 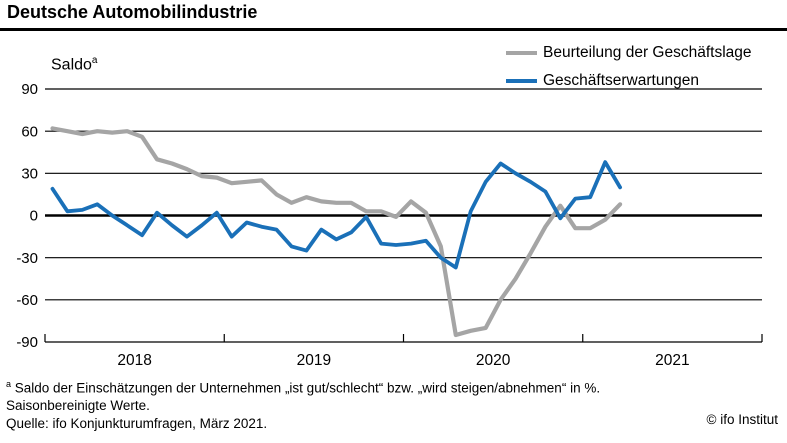 What do you see at coordinates (74, 64) in the screenshot?
I see `y-axis-unit-label: Saldoa` at bounding box center [74, 64].